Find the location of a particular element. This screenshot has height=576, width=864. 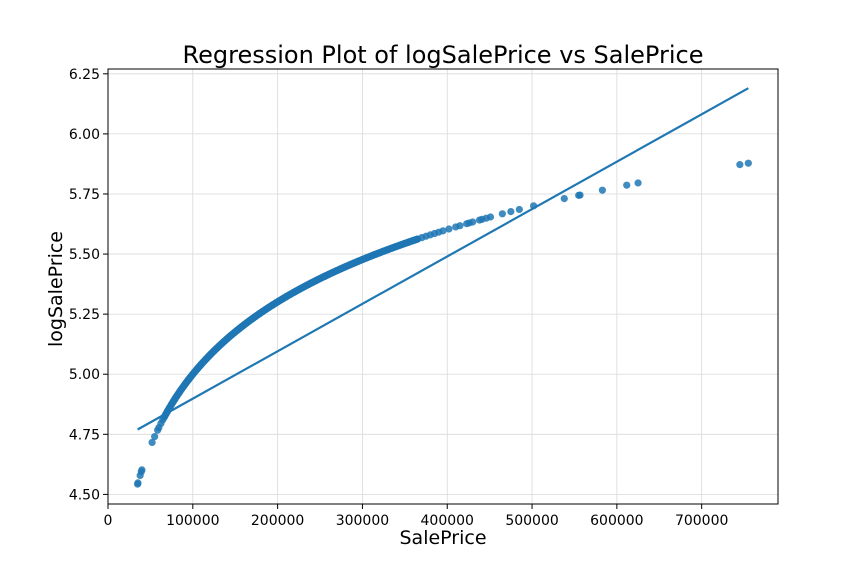

x-axis-label: SalePrice is located at coordinates (442, 538).